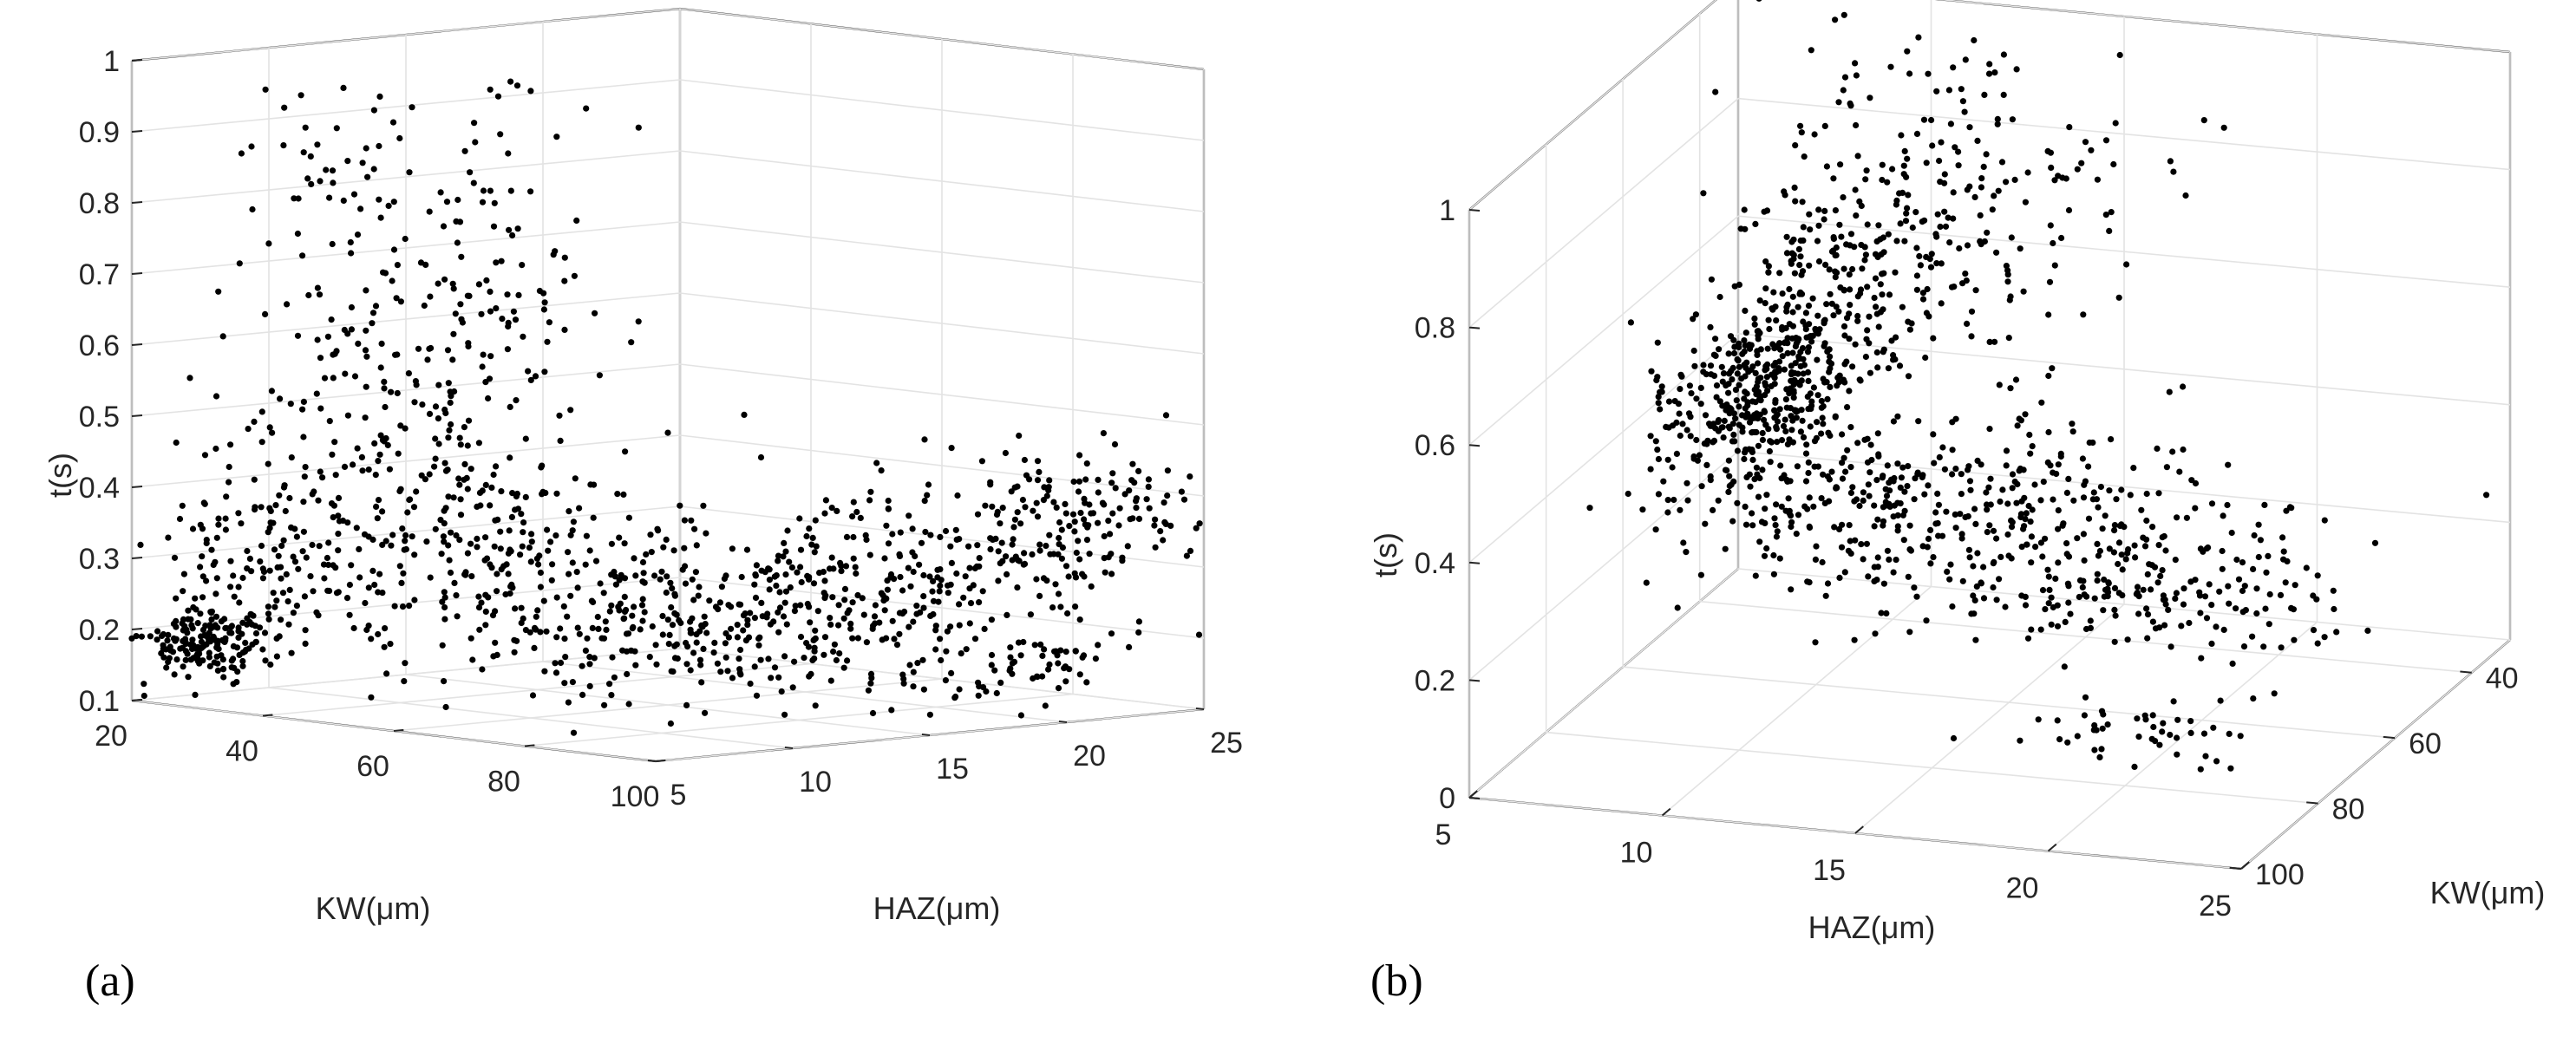 The width and height of the screenshot is (2576, 1037). What do you see at coordinates (1473, 794) in the screenshot?
I see `x-tick` at bounding box center [1473, 794].